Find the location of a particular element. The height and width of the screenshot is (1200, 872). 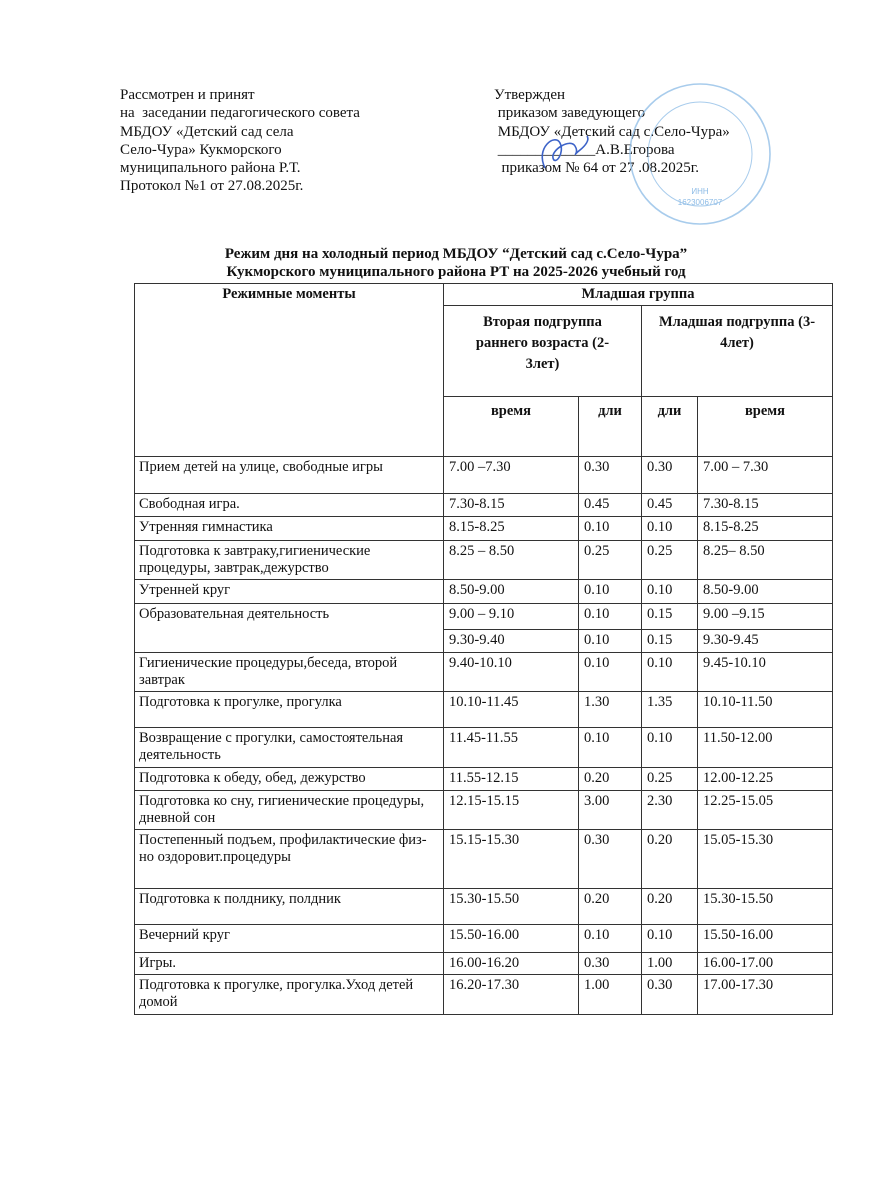

svg-text: ИНН is located at coordinates (700, 191).